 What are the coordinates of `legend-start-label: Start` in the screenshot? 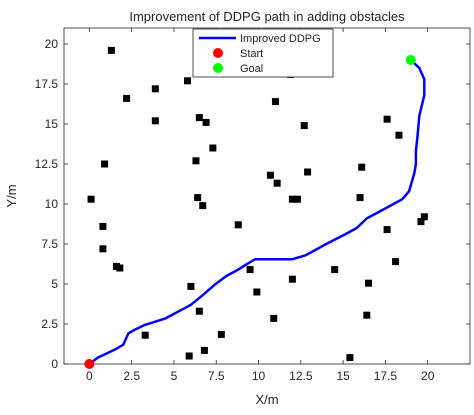 It's located at (251, 54).